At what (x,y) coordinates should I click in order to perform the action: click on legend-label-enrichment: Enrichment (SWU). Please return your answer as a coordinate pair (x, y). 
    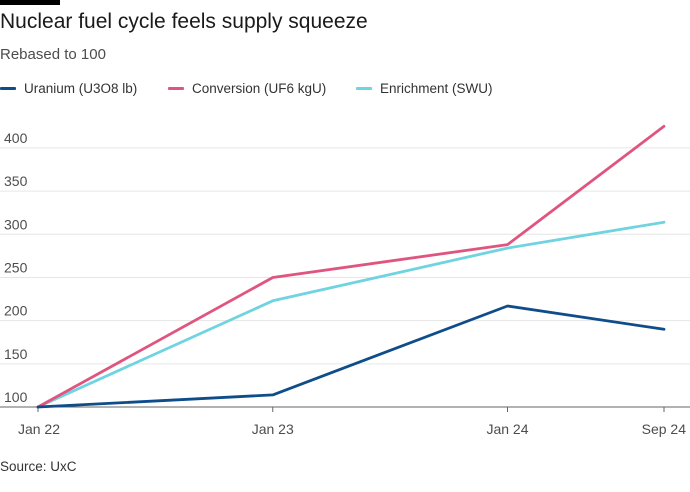
    Looking at the image, I should click on (436, 88).